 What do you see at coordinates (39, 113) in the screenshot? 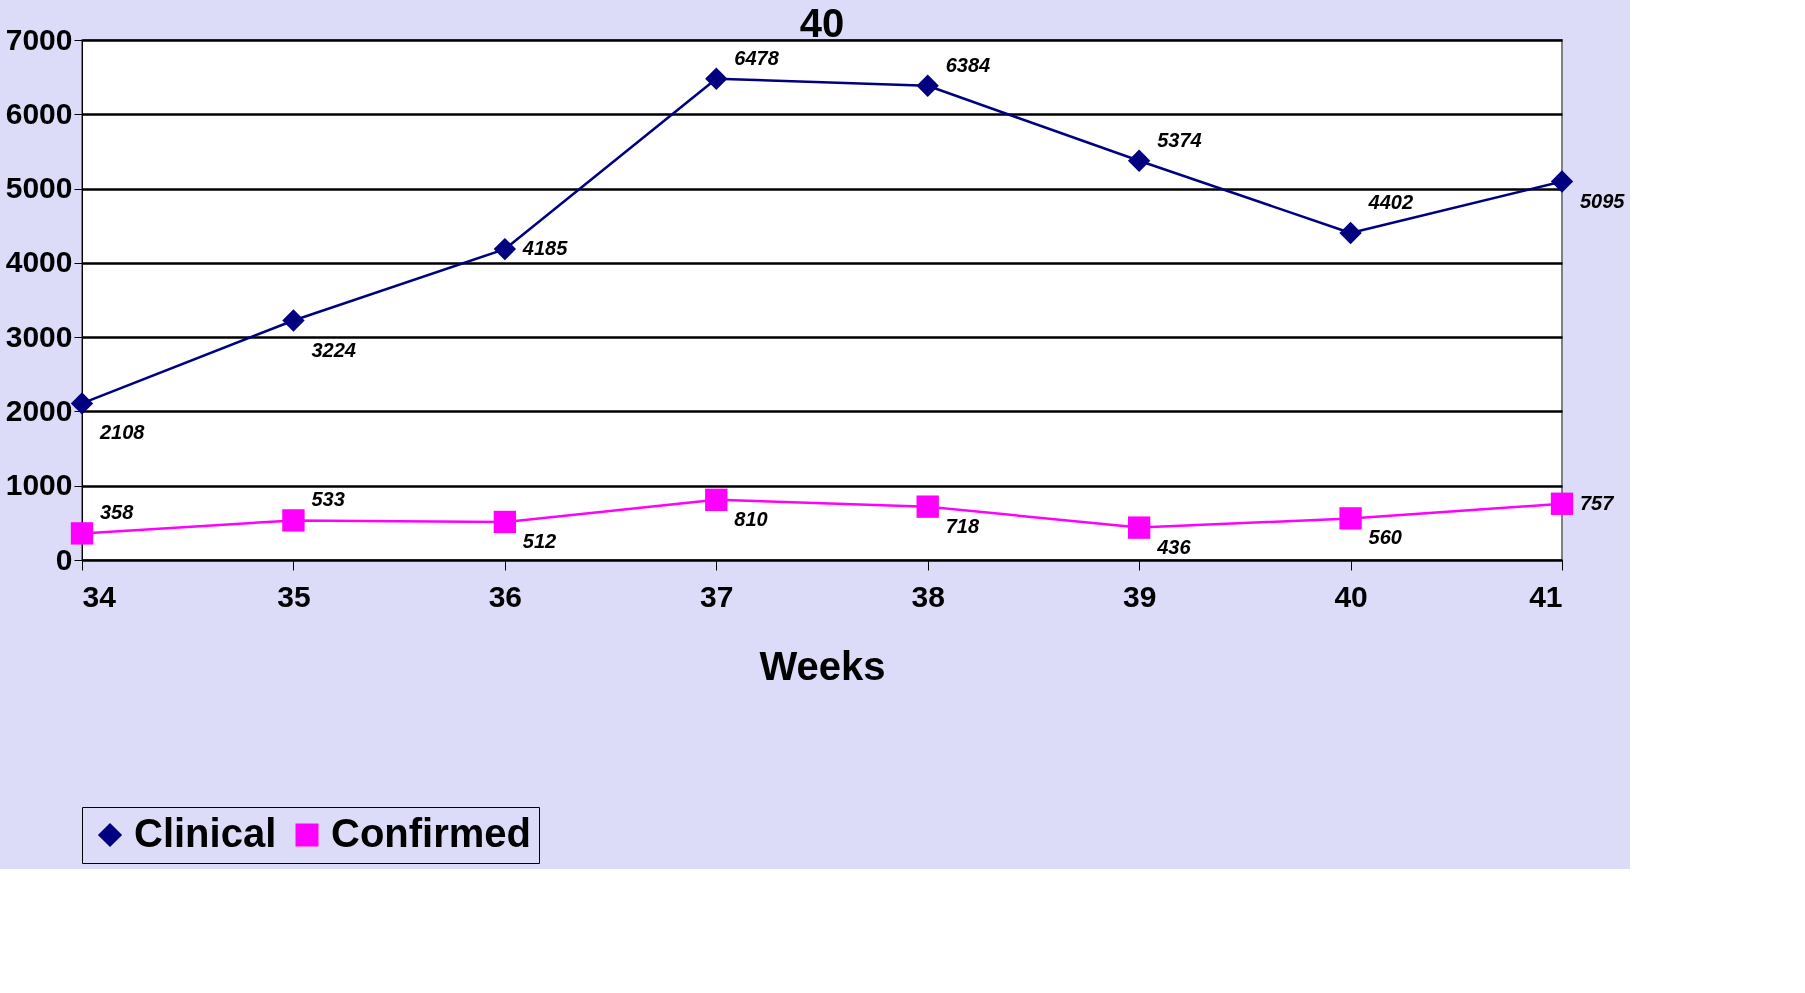
I see `y-tick-label: 6000` at bounding box center [39, 113].